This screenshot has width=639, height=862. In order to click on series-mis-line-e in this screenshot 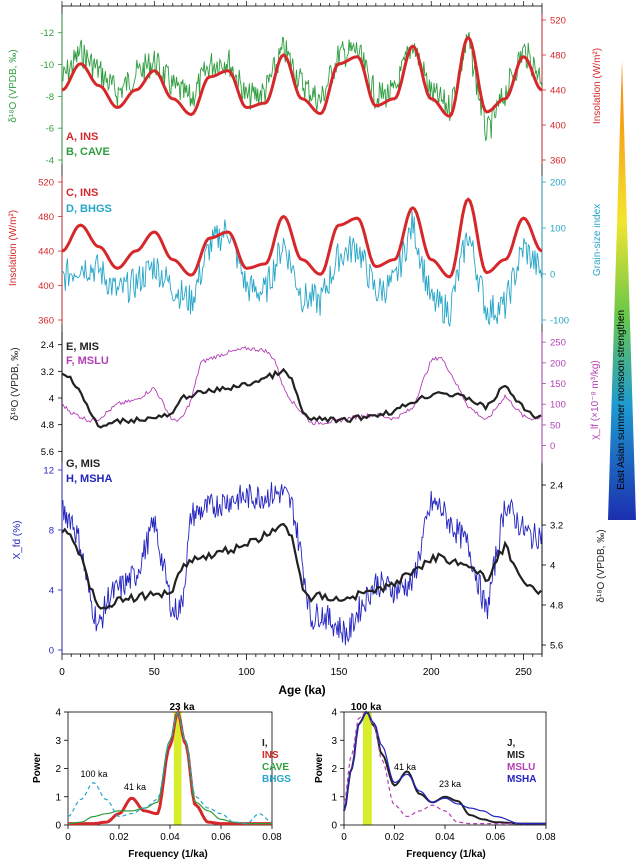, I will do `click(301, 398)`.